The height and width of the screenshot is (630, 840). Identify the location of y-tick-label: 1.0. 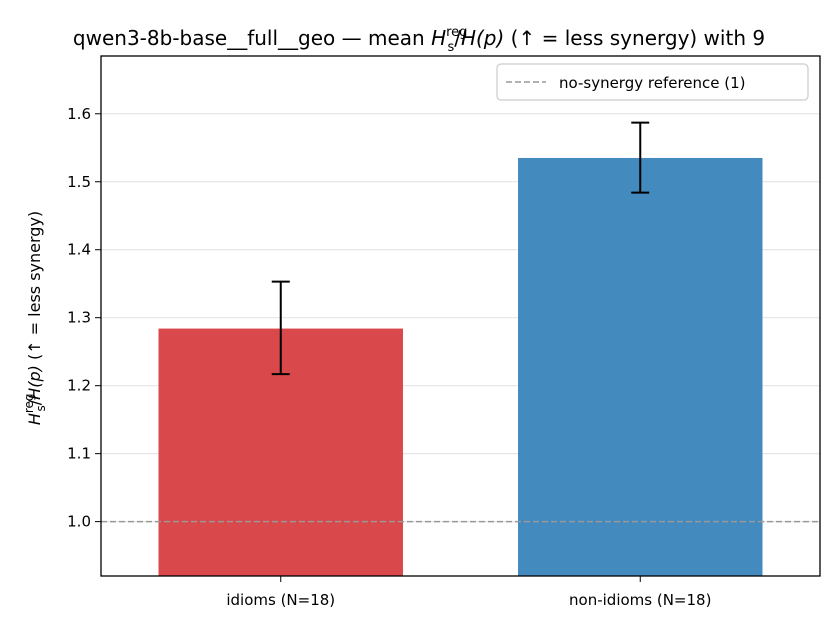
(79, 522).